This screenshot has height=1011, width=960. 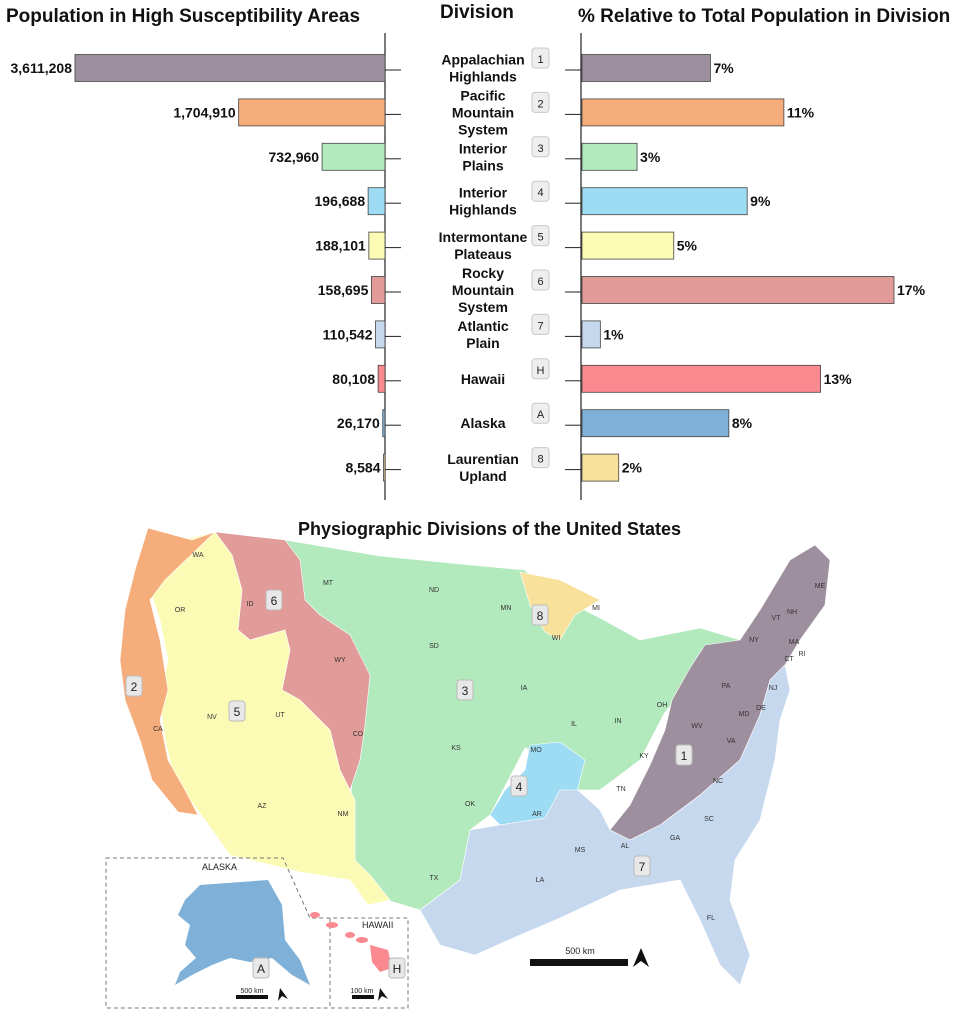 I want to click on percent-label: 3%, so click(x=650, y=157).